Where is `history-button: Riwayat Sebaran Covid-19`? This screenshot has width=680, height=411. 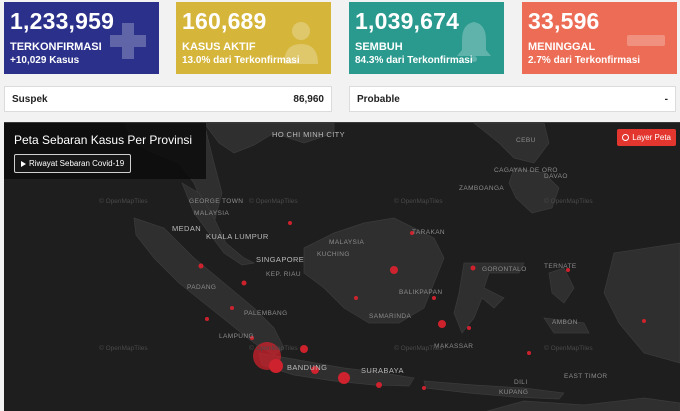
history-button: Riwayat Sebaran Covid-19 is located at coordinates (73, 163).